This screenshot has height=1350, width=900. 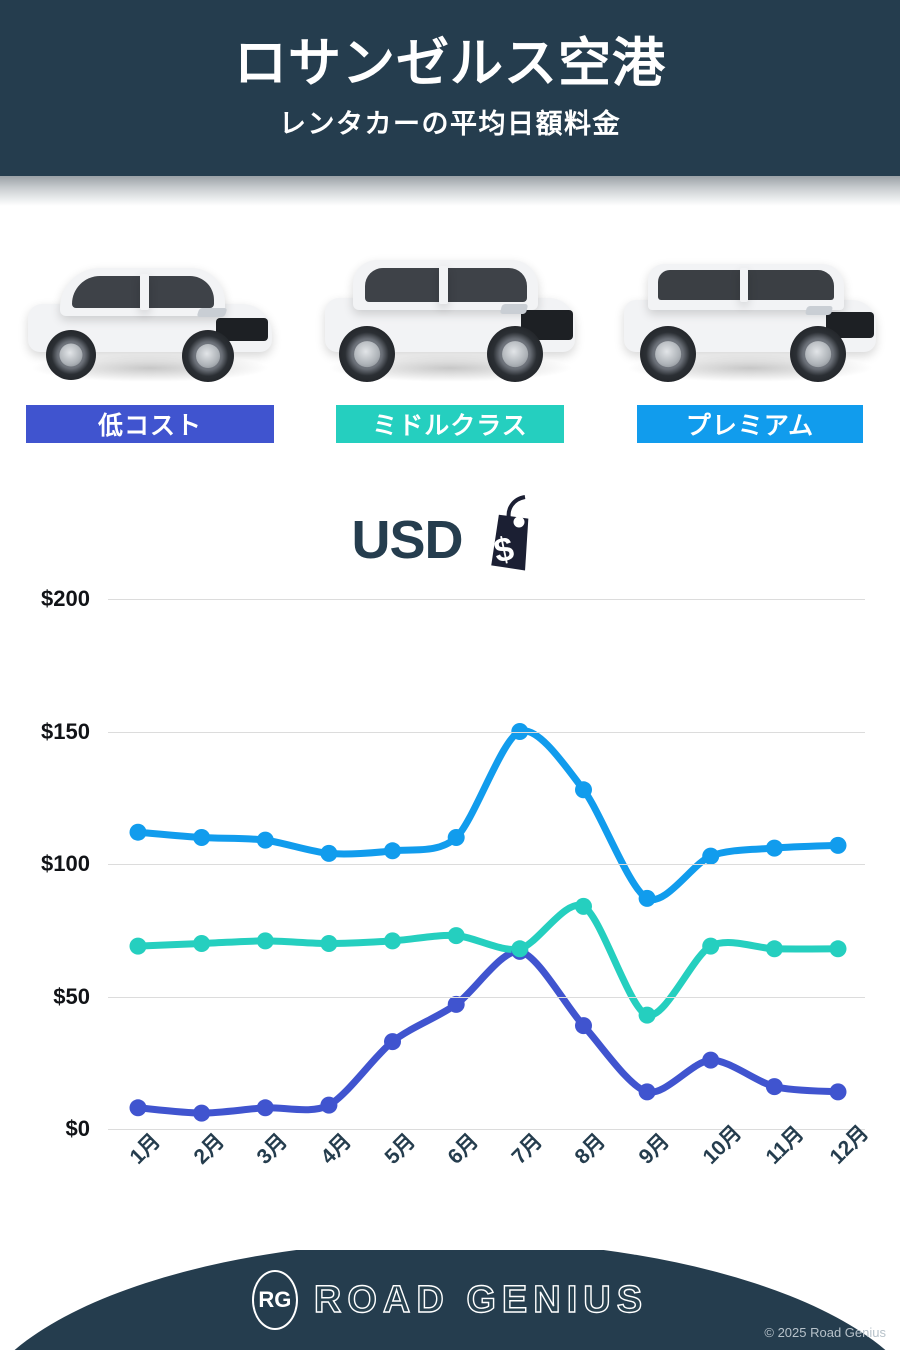 What do you see at coordinates (65, 731) in the screenshot?
I see `y-axis-tick-label: $150` at bounding box center [65, 731].